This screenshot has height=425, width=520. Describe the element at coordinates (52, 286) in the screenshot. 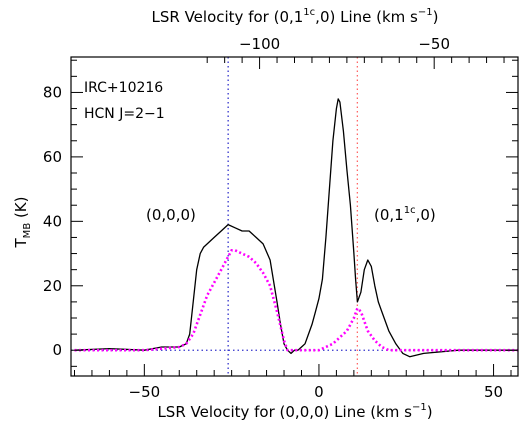

I see `y-tick-label: 20` at that location.